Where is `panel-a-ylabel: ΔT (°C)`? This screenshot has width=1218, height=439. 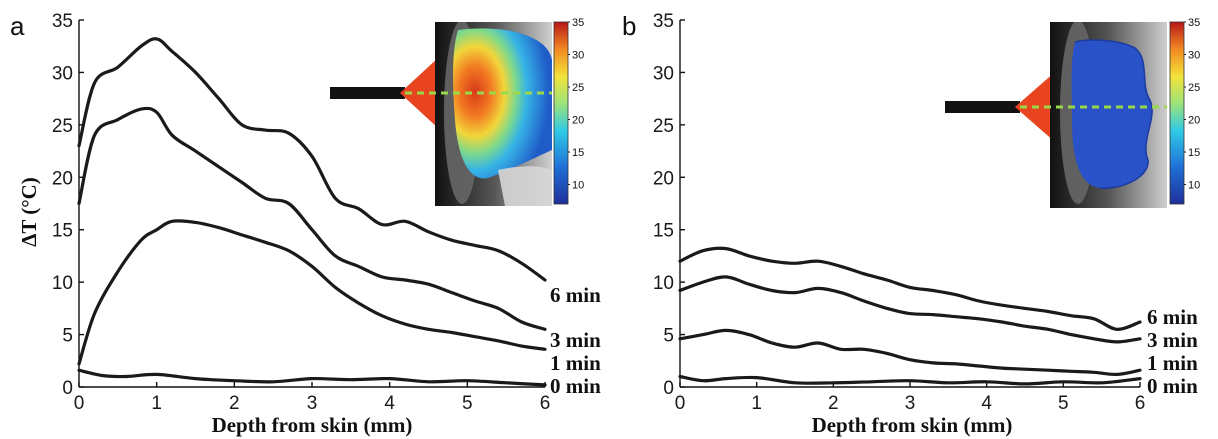
panel-a-ylabel: ΔT (°C) is located at coordinates (29, 212).